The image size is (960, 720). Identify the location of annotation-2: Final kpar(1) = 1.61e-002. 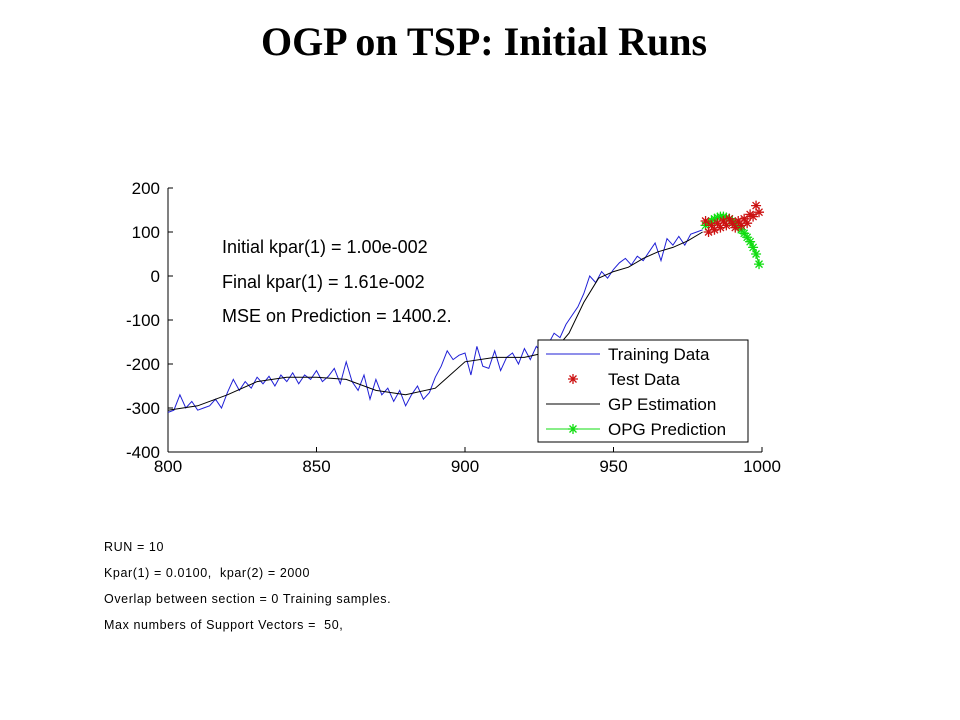
(323, 282).